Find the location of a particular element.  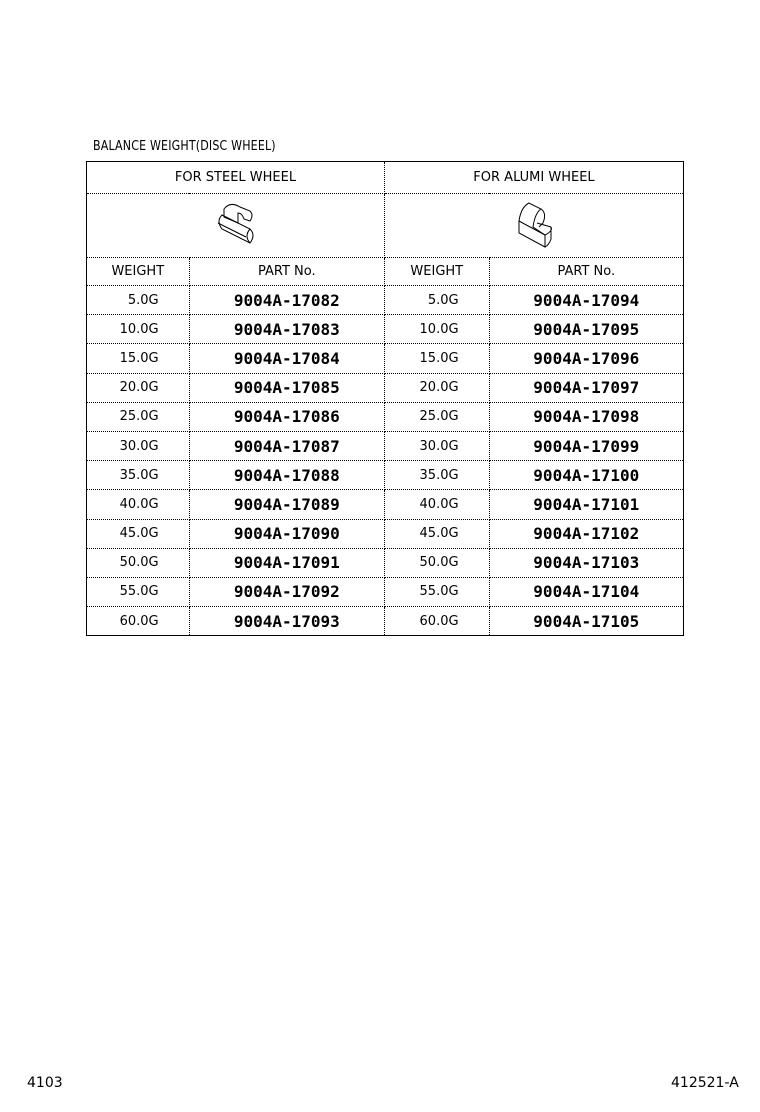

table-row: 15.0G 9004A-17084 15.0G 9004A-17096 is located at coordinates (385, 358).